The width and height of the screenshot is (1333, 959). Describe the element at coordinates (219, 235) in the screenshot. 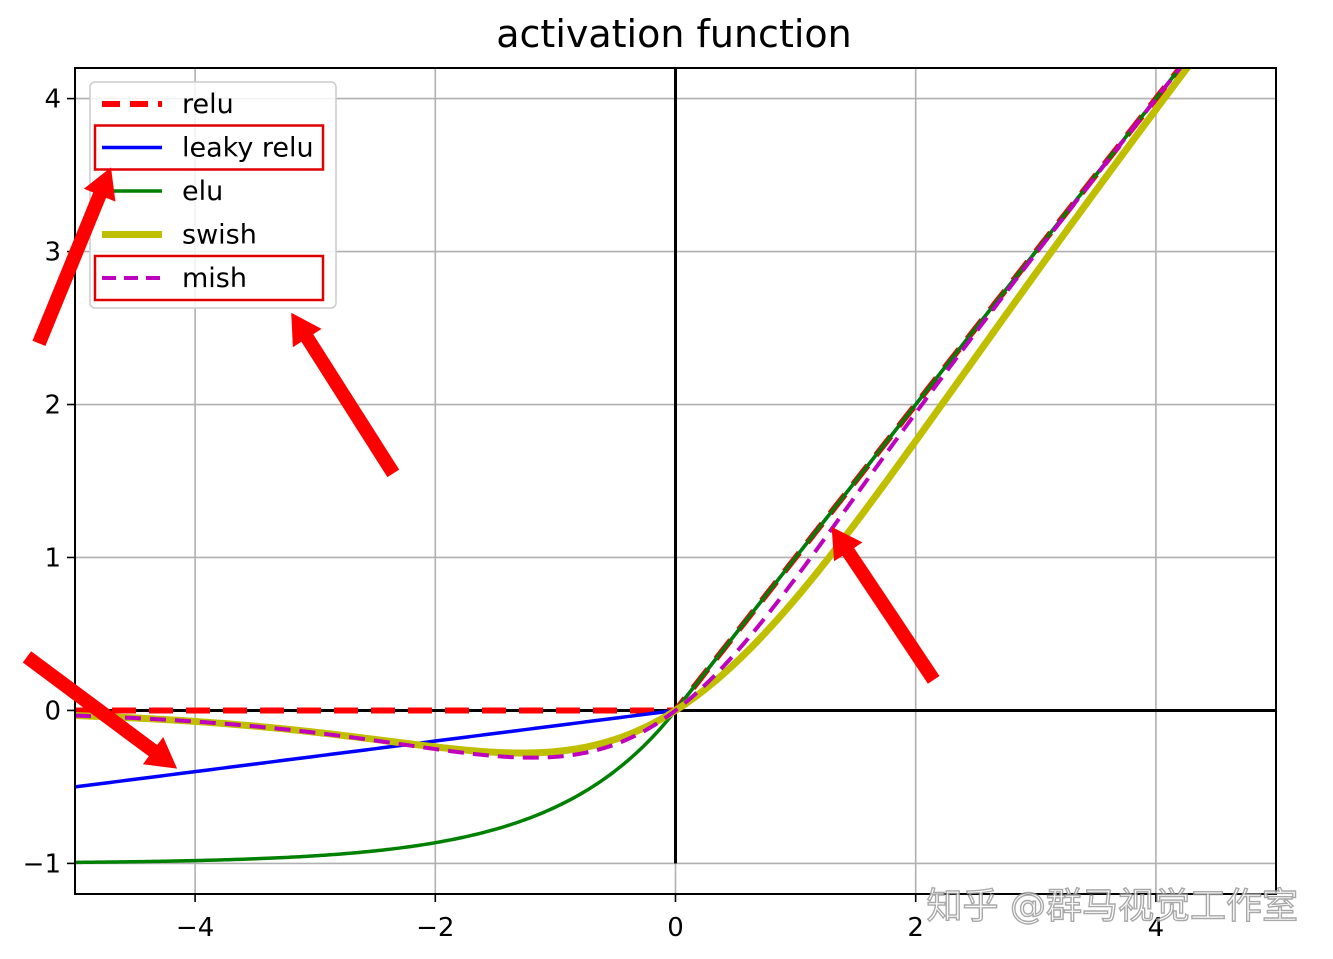

I see `legend-label-swish: swish` at that location.